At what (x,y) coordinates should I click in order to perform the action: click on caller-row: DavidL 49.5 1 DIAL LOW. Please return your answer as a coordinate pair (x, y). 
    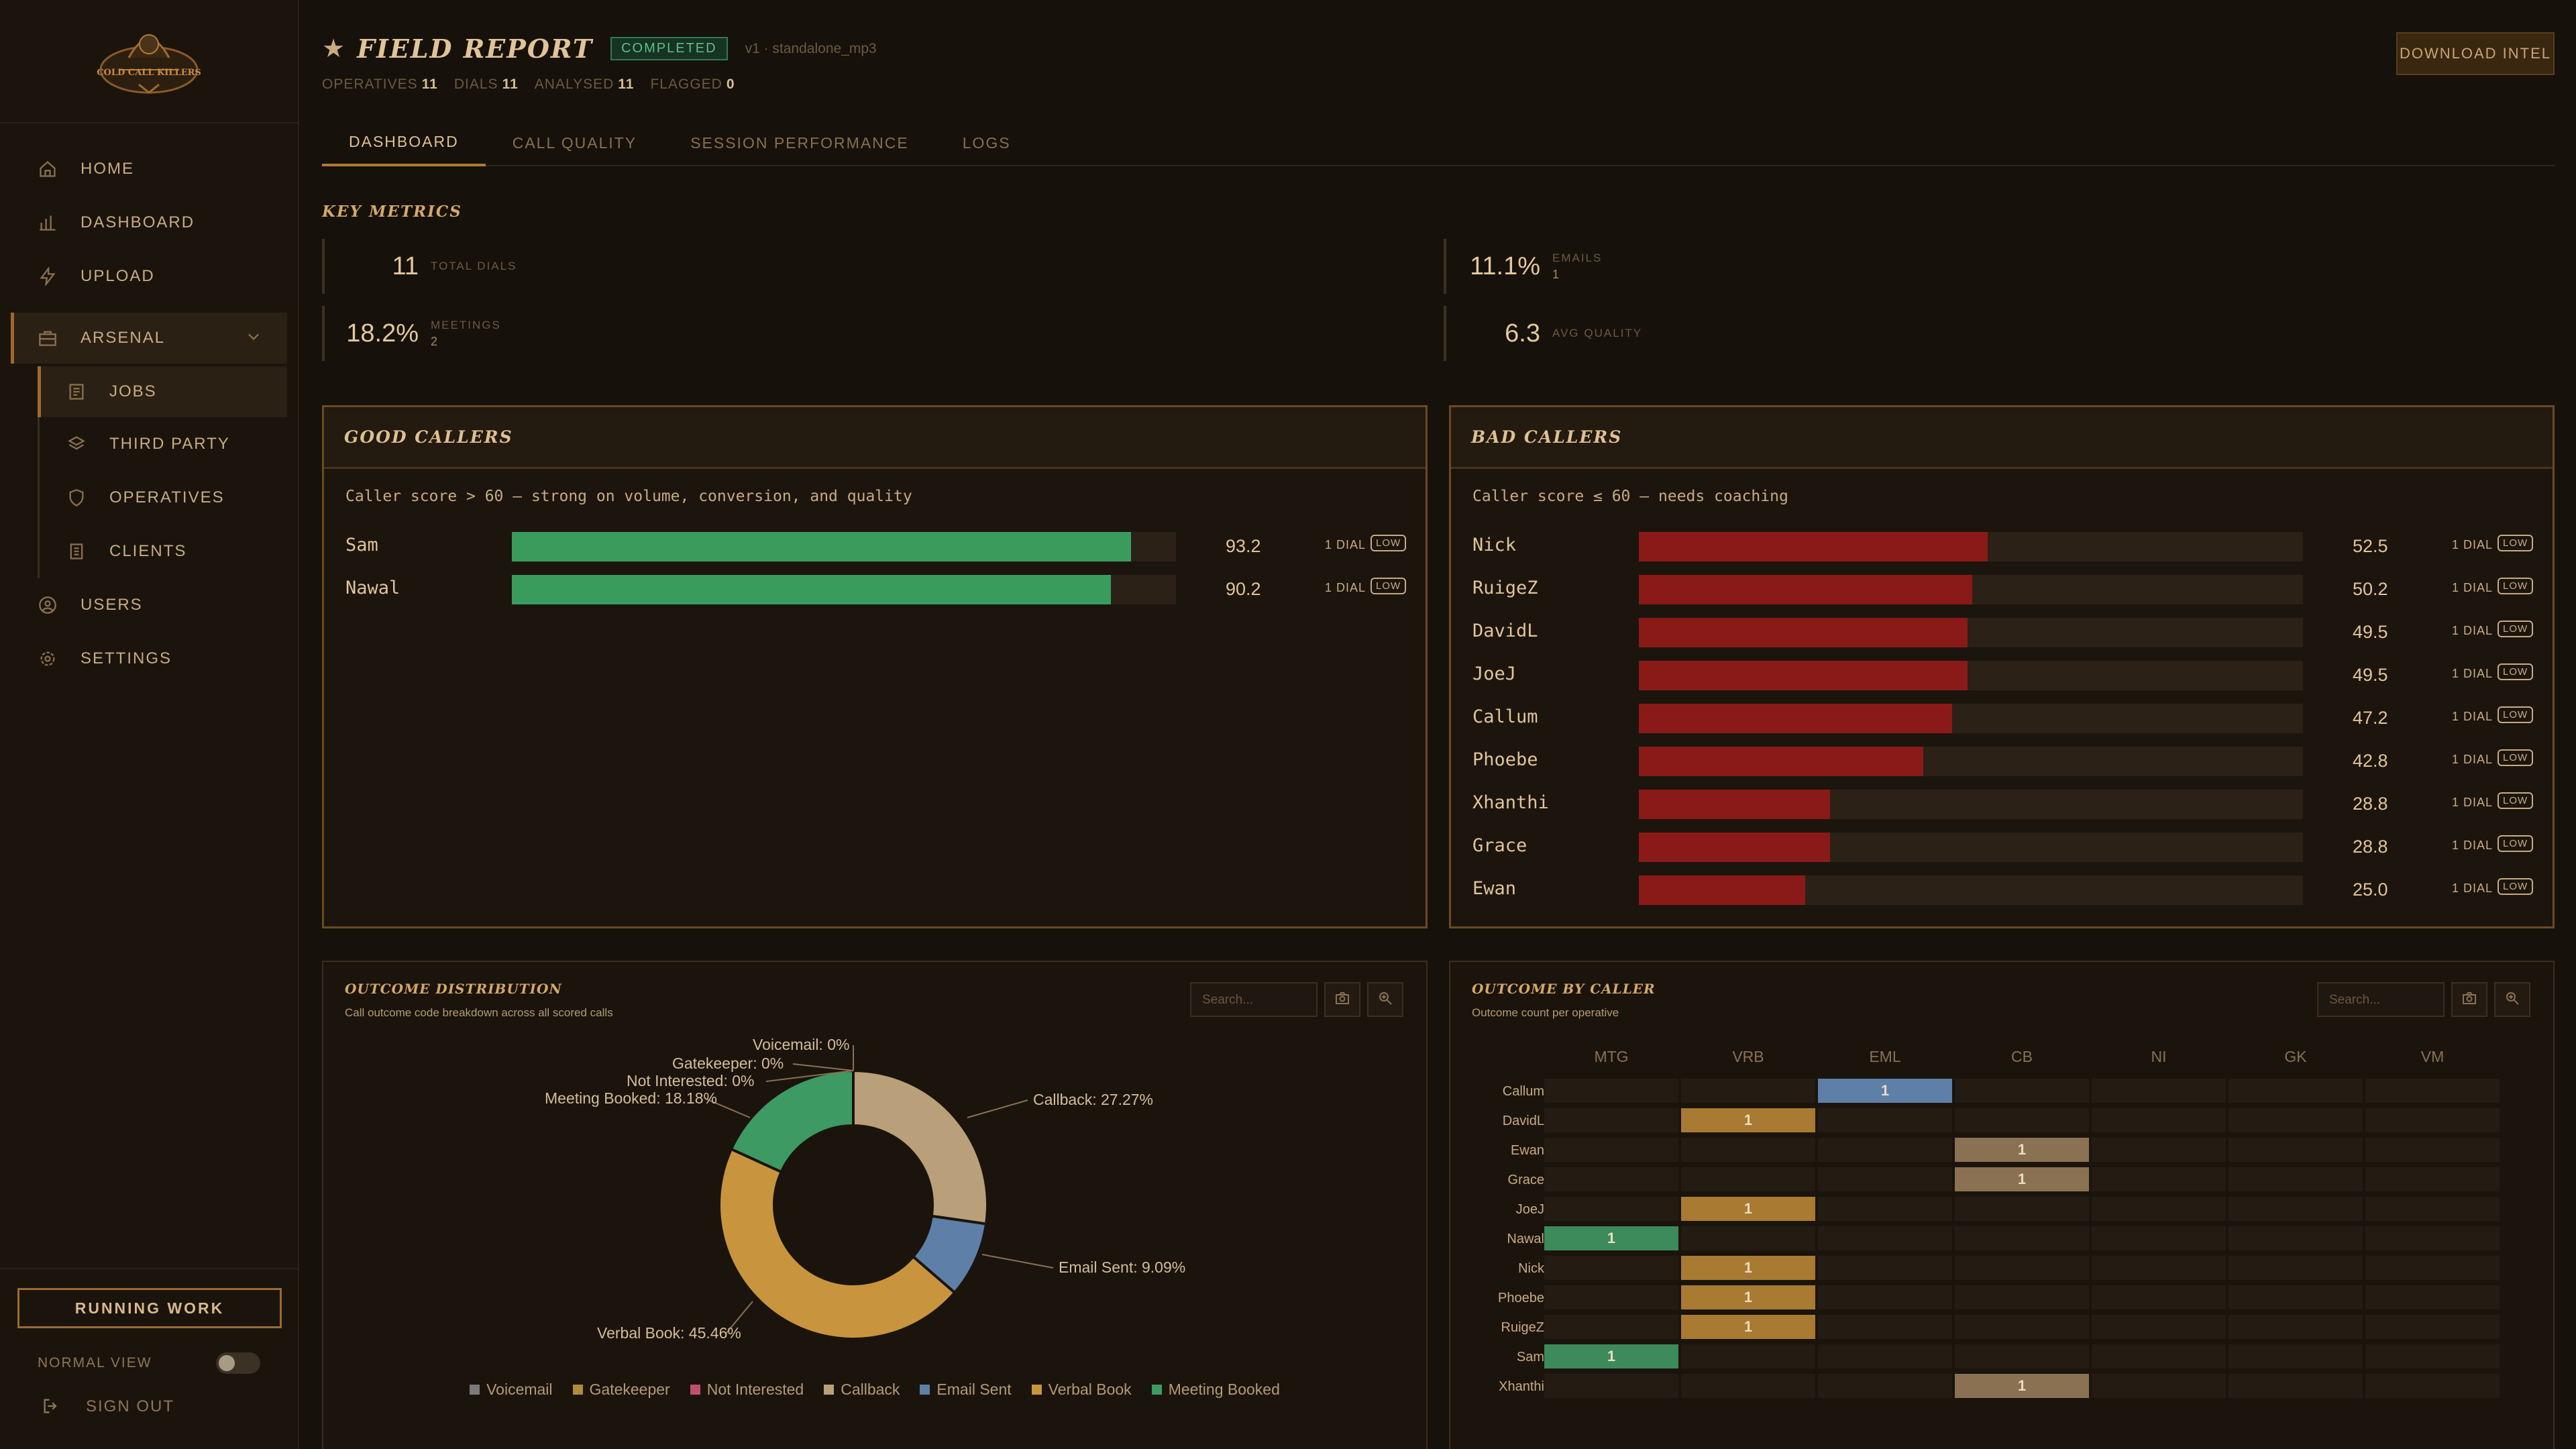
    Looking at the image, I should click on (2003, 631).